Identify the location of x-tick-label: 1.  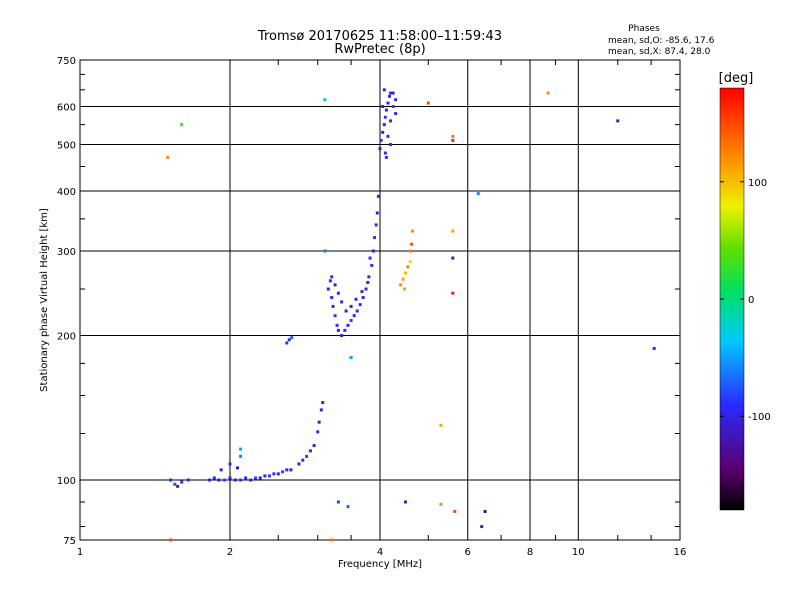
(80, 552).